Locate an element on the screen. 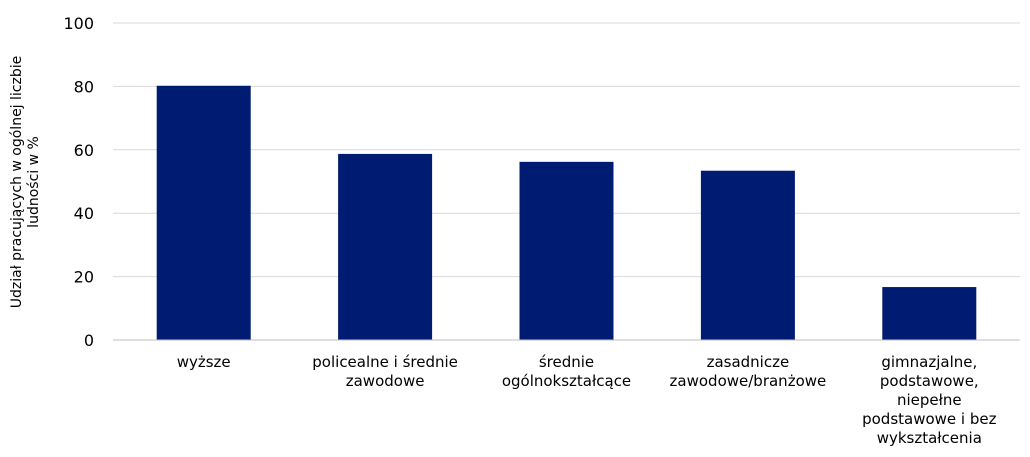 The width and height of the screenshot is (1030, 457). category-label-1: wyższe is located at coordinates (204, 362).